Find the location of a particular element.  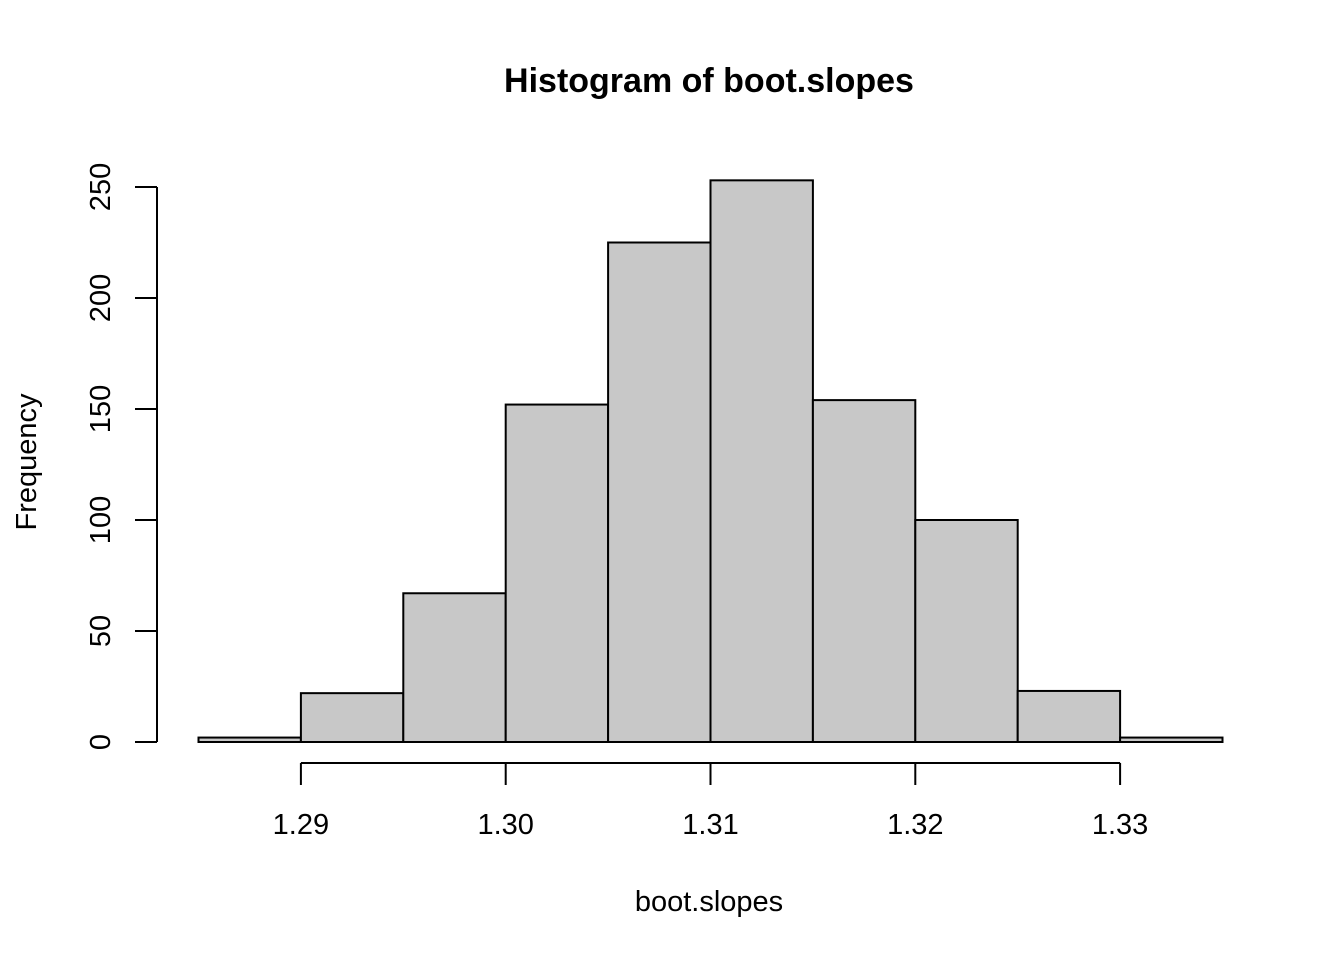

chart-title: Histogram of boot.slopes is located at coordinates (709, 81).